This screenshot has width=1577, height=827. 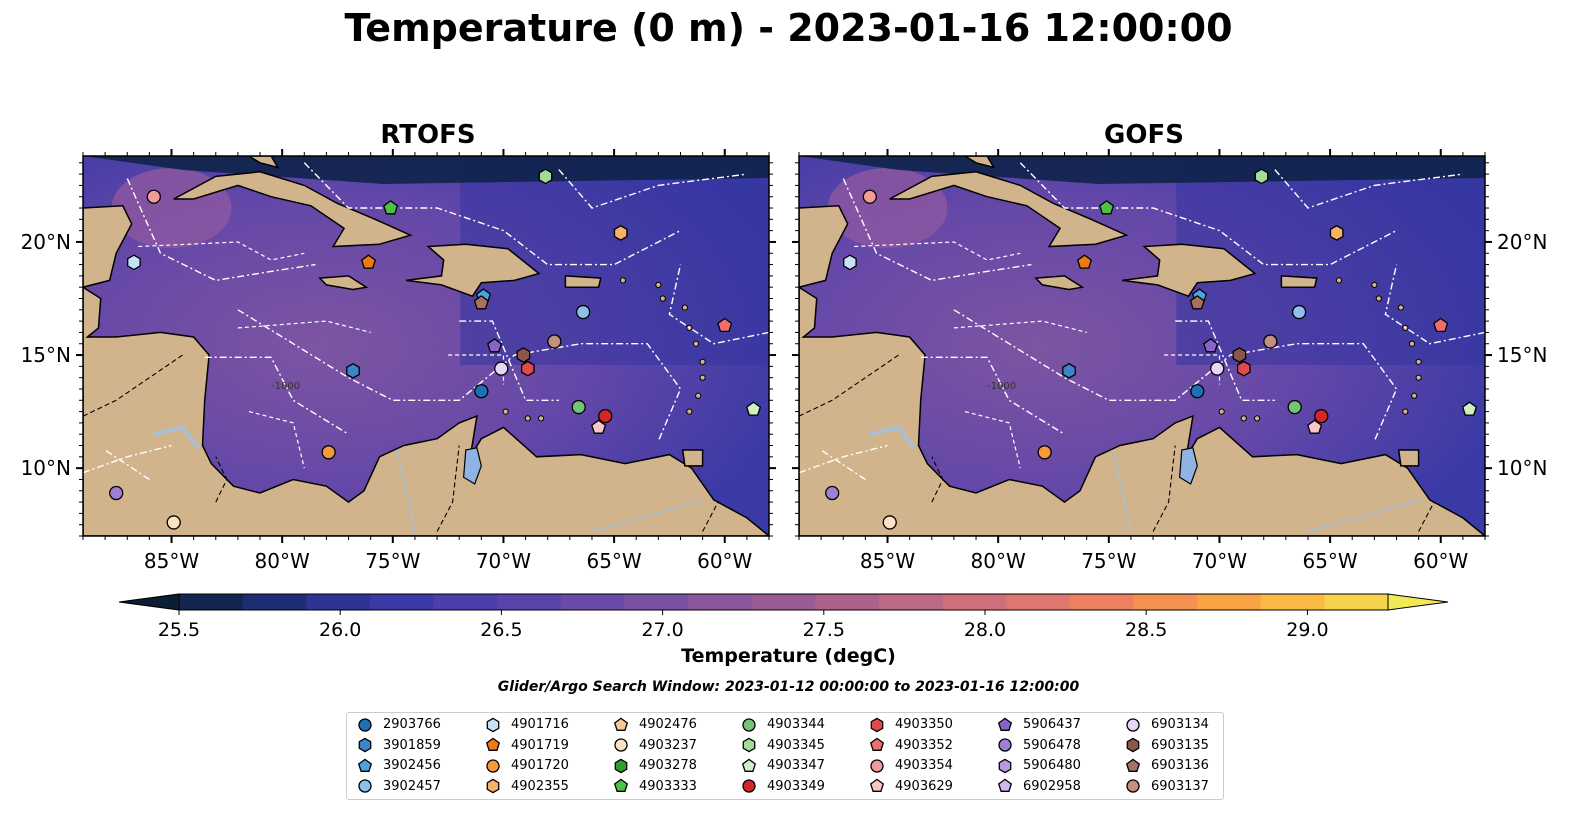 I want to click on legend-entry-4902355: 4902355, so click(x=527, y=787).